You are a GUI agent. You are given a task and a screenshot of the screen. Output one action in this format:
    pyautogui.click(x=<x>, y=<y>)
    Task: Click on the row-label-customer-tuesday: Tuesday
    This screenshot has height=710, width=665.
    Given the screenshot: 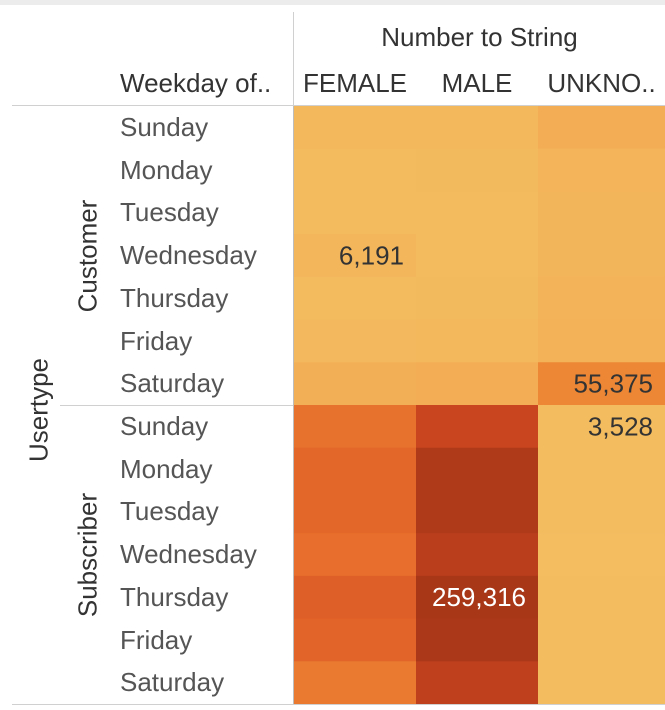 What is the action you would take?
    pyautogui.click(x=169, y=212)
    